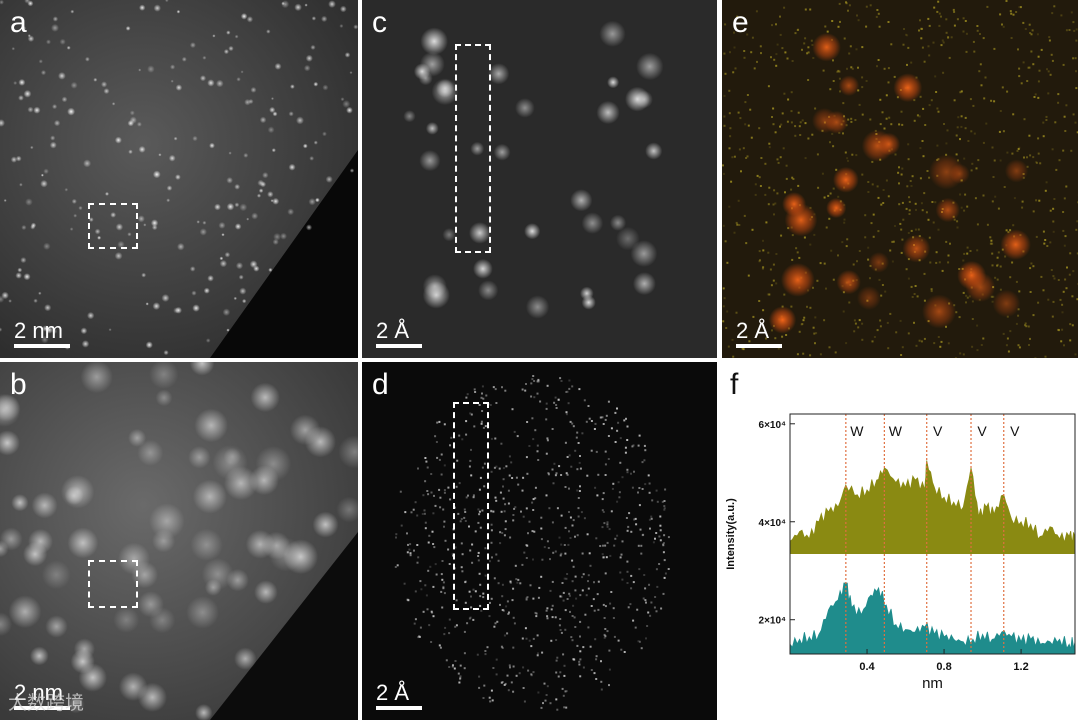 The image size is (1080, 725). What do you see at coordinates (399, 346) in the screenshot?
I see `panel-c-scale-line` at bounding box center [399, 346].